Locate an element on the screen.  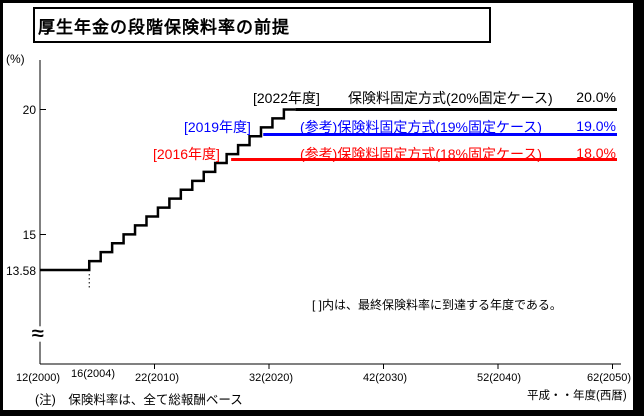
x-tick-label-2010: 22(2010) is located at coordinates (157, 378).